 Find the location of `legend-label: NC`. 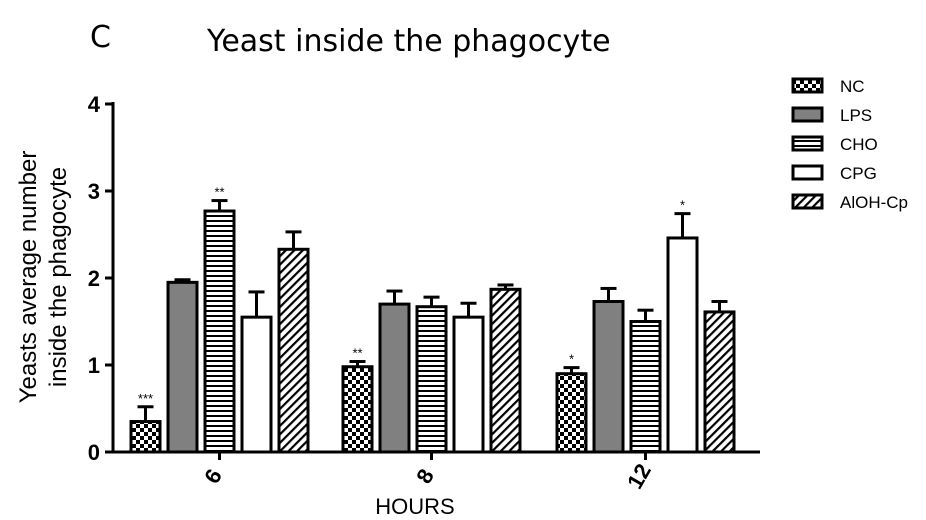

legend-label: NC is located at coordinates (852, 86).